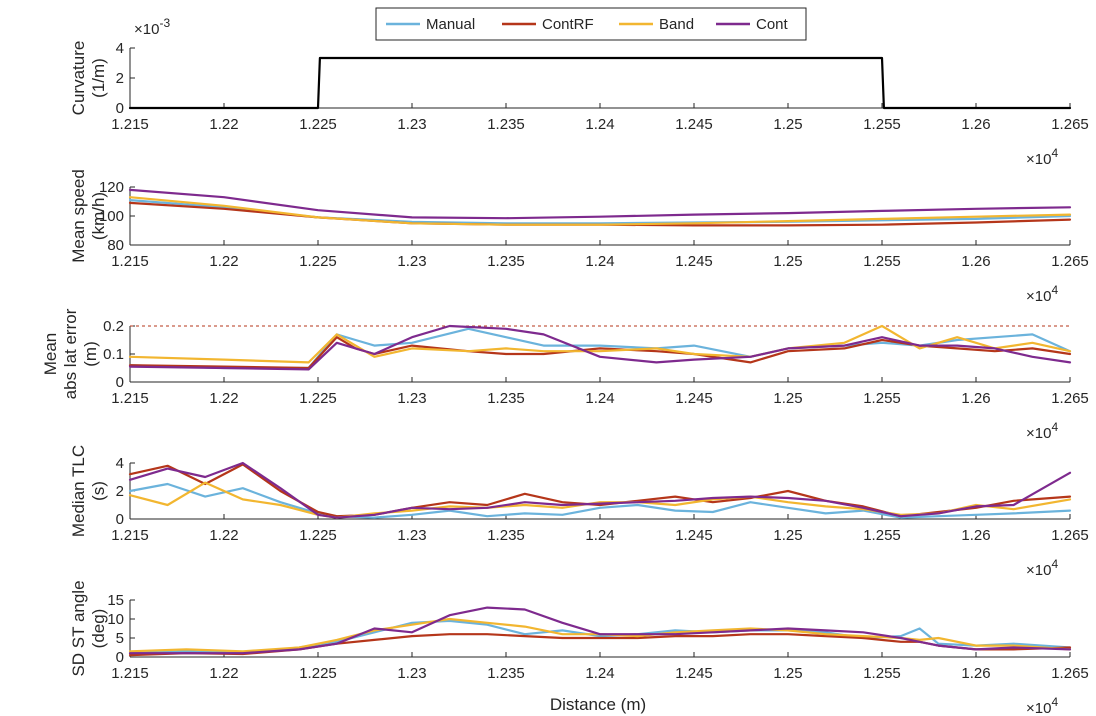  What do you see at coordinates (115, 600) in the screenshot?
I see `y-tick-label: 15` at bounding box center [115, 600].